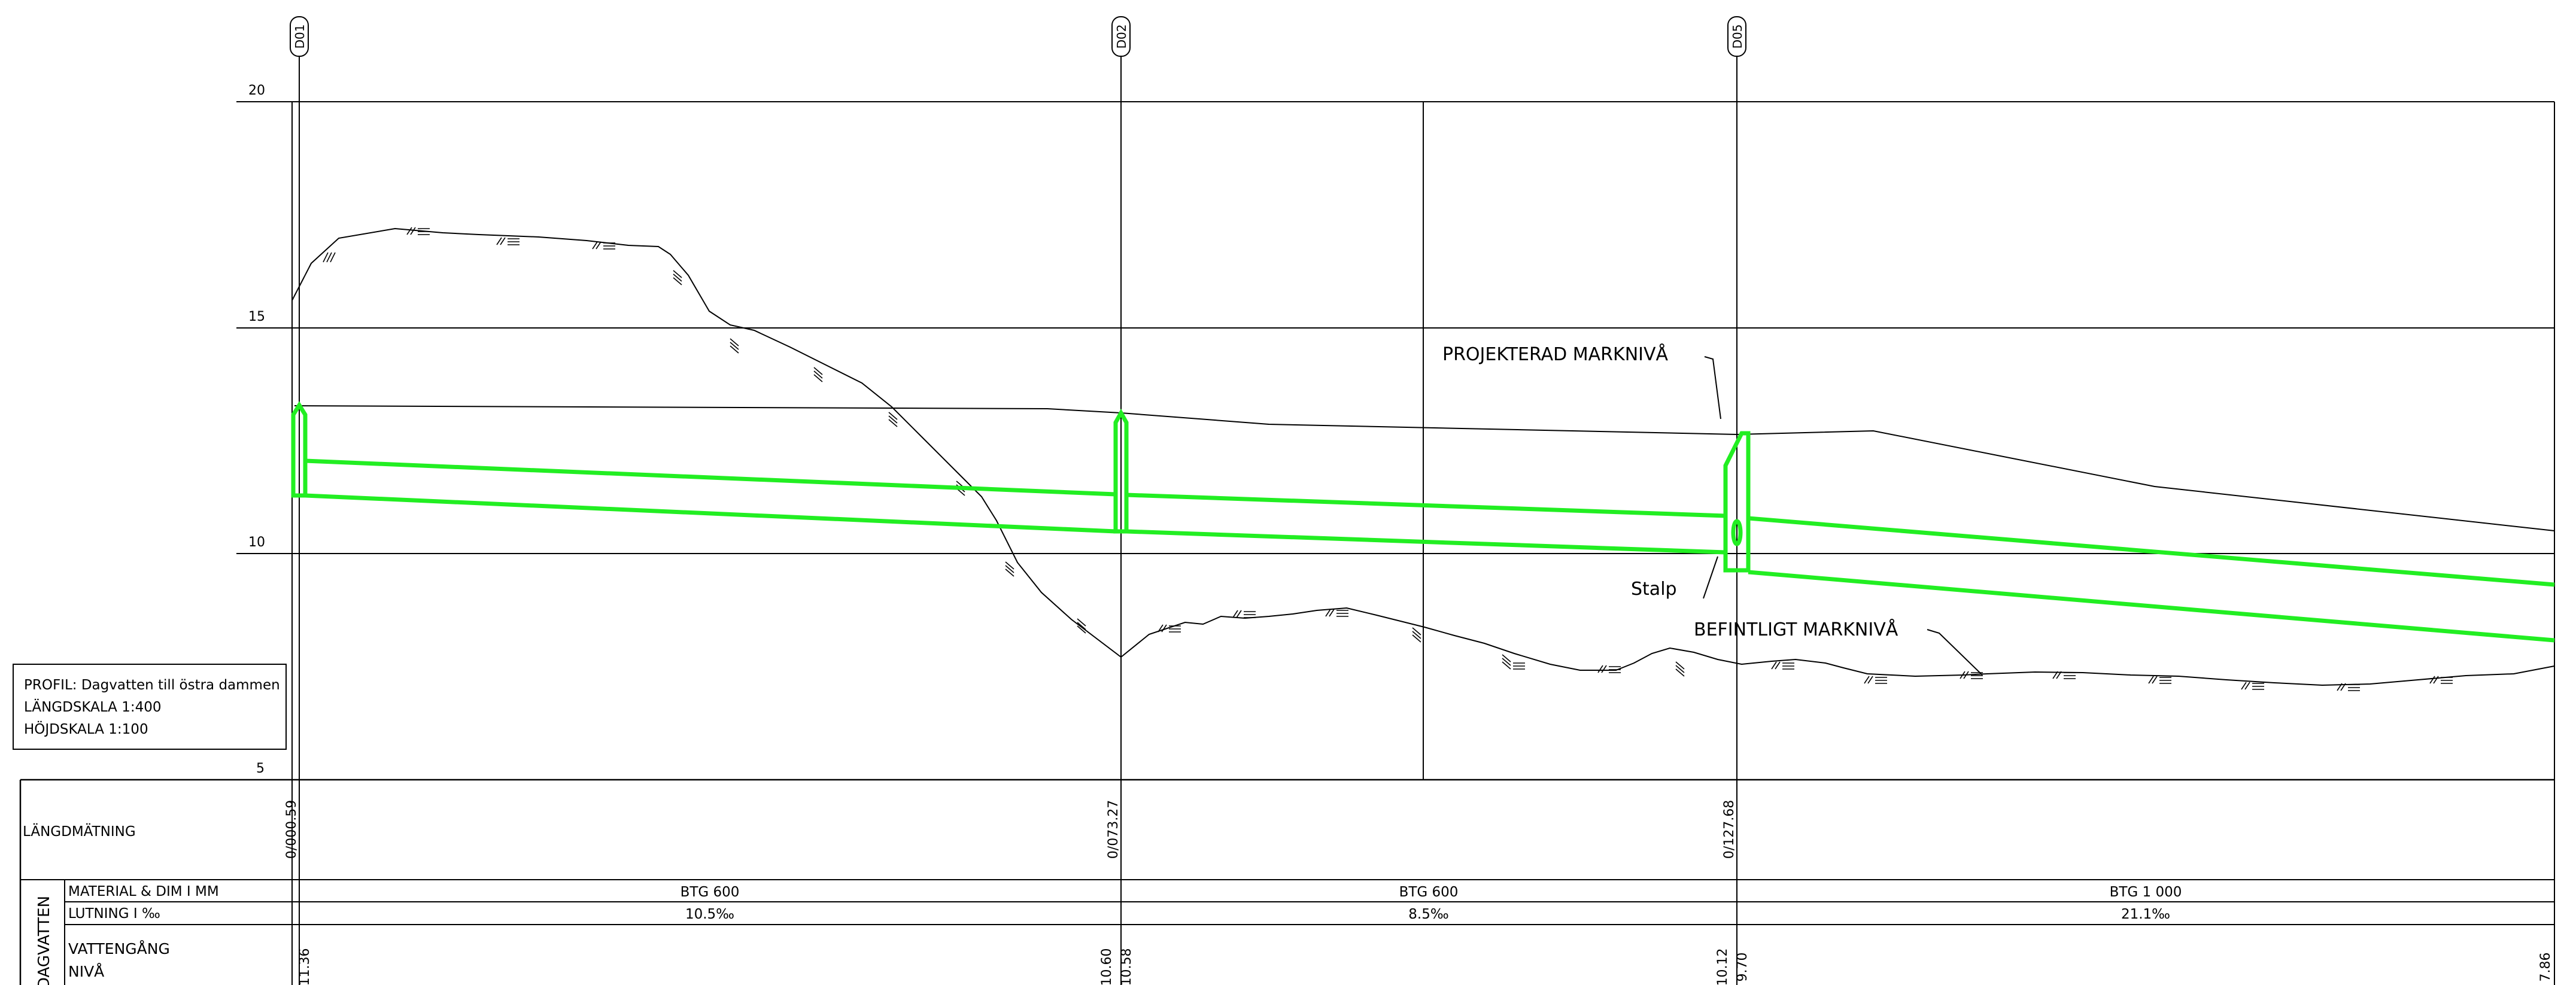 This screenshot has width=2576, height=985. I want to click on well-tag-label: D01, so click(300, 37).